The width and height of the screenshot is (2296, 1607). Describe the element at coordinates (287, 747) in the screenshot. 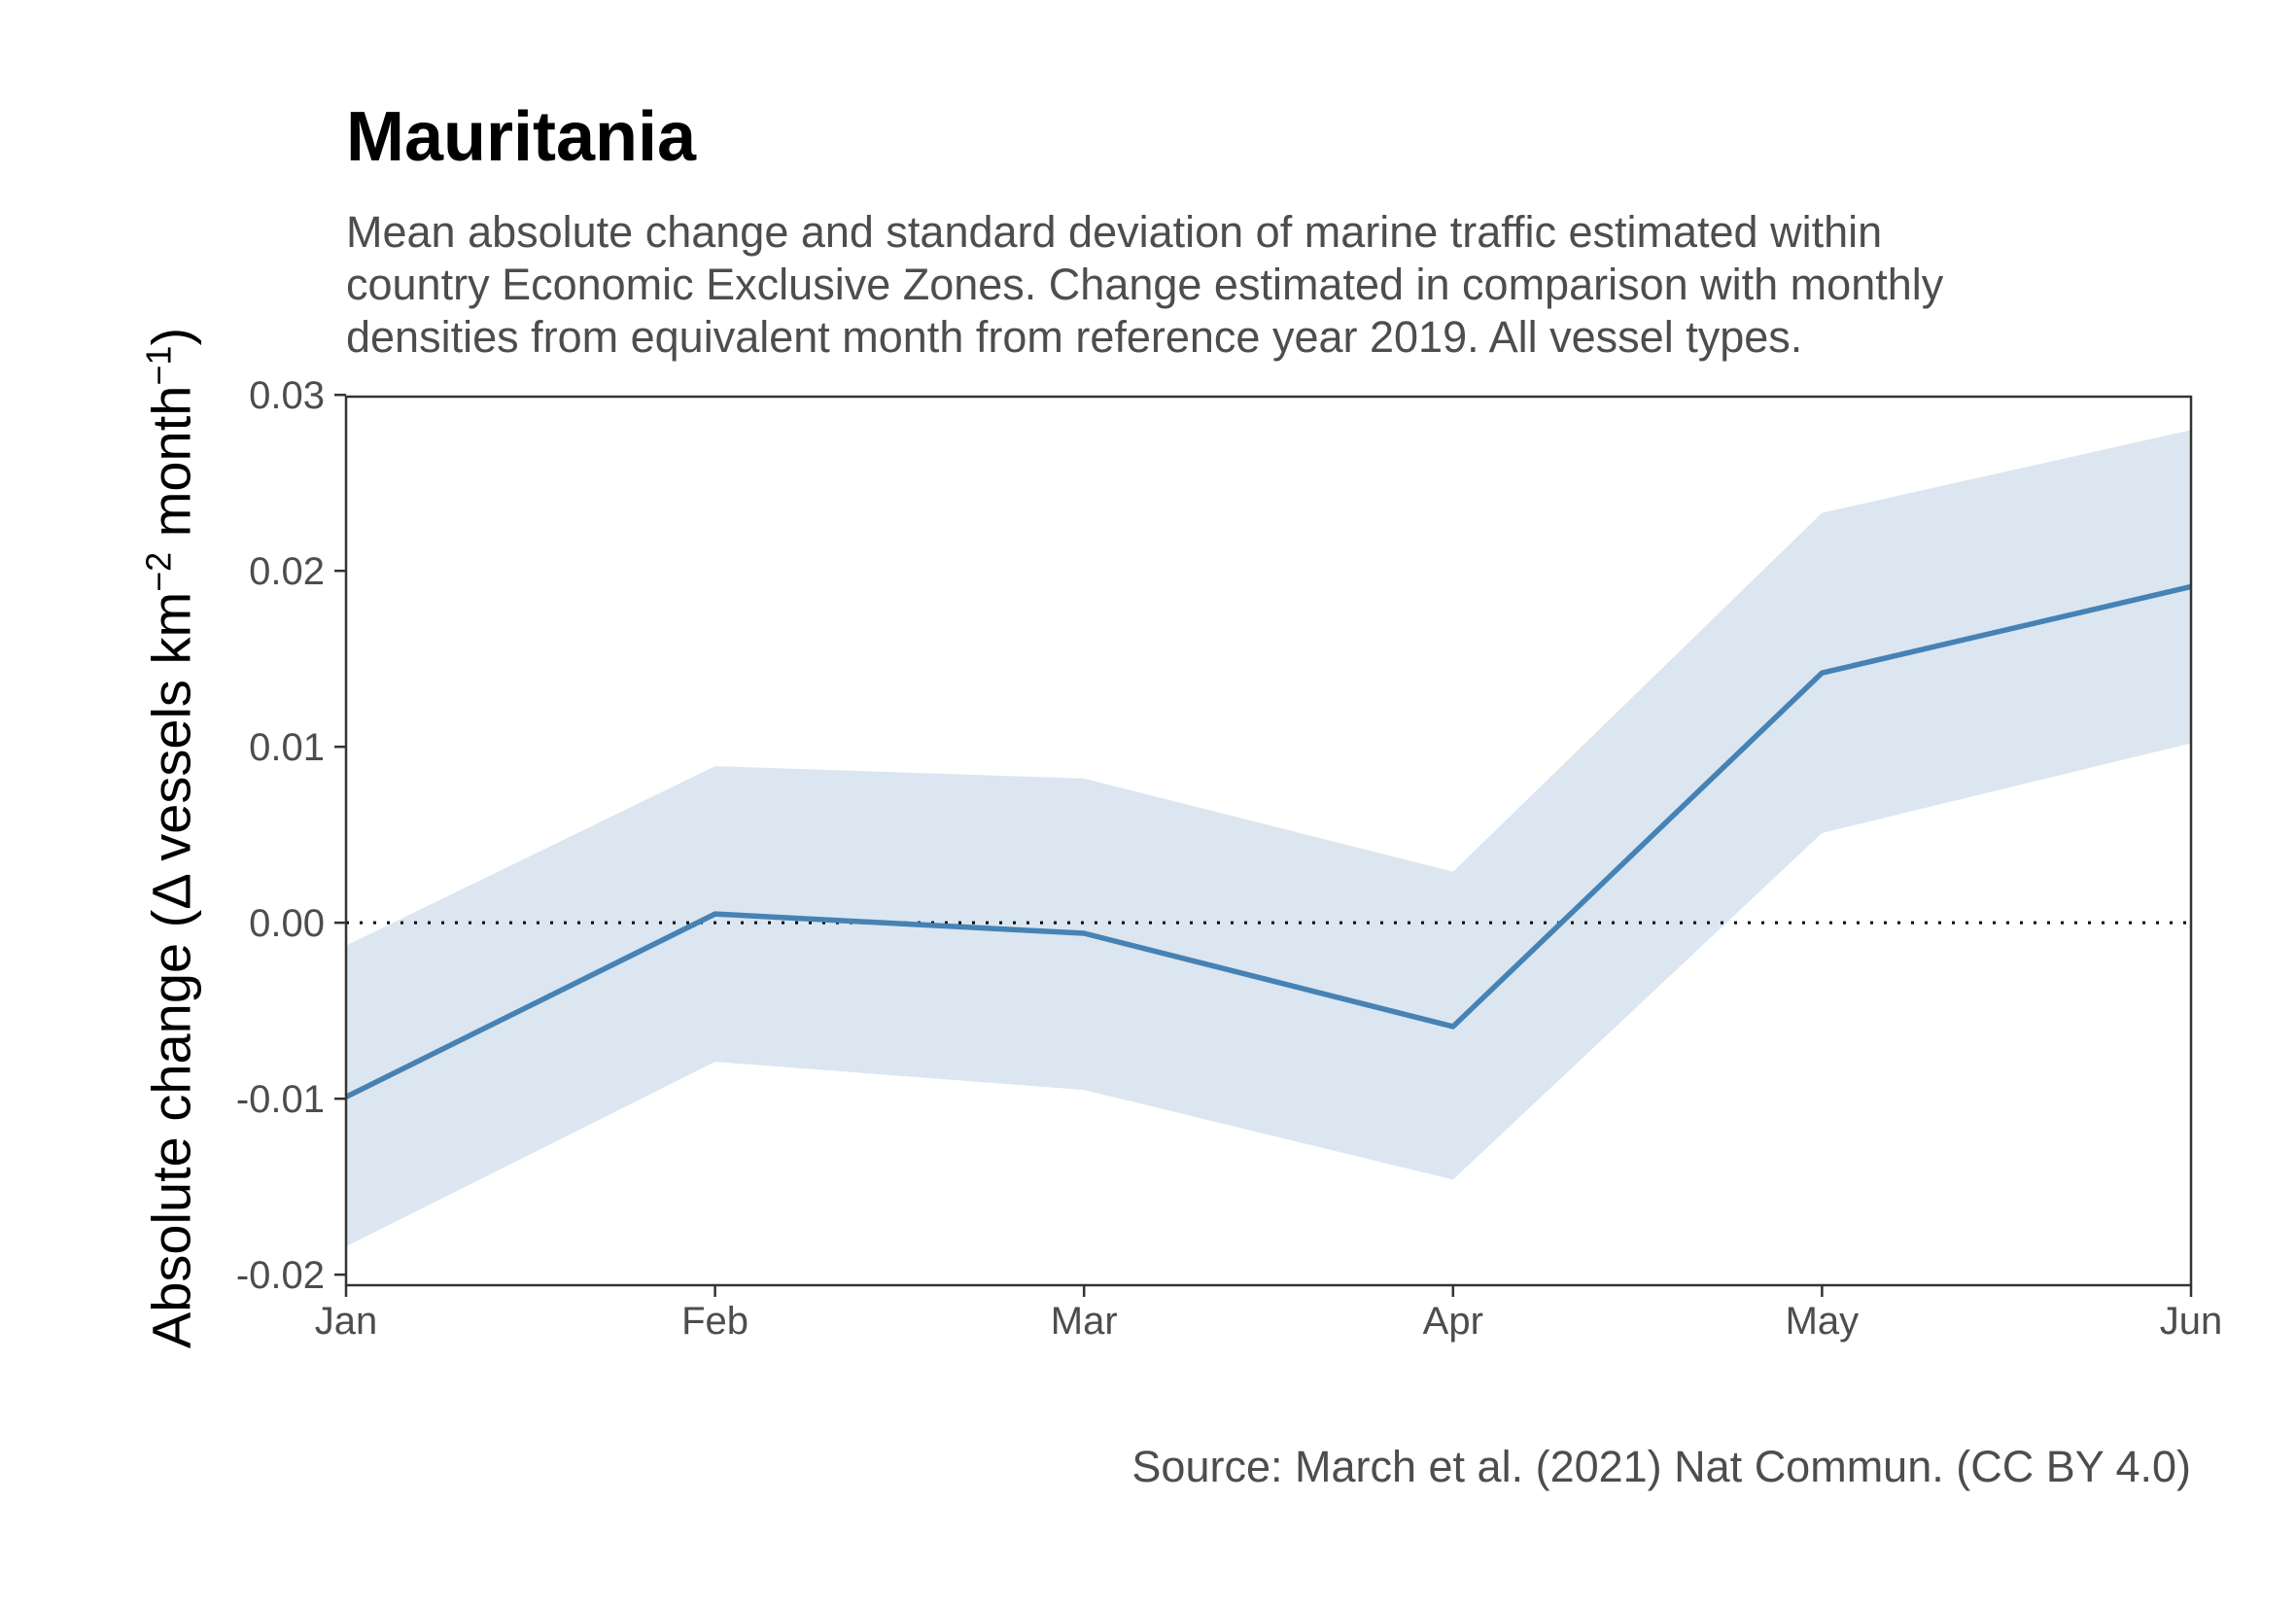

I see `y-tick-label-3: 0.01` at that location.